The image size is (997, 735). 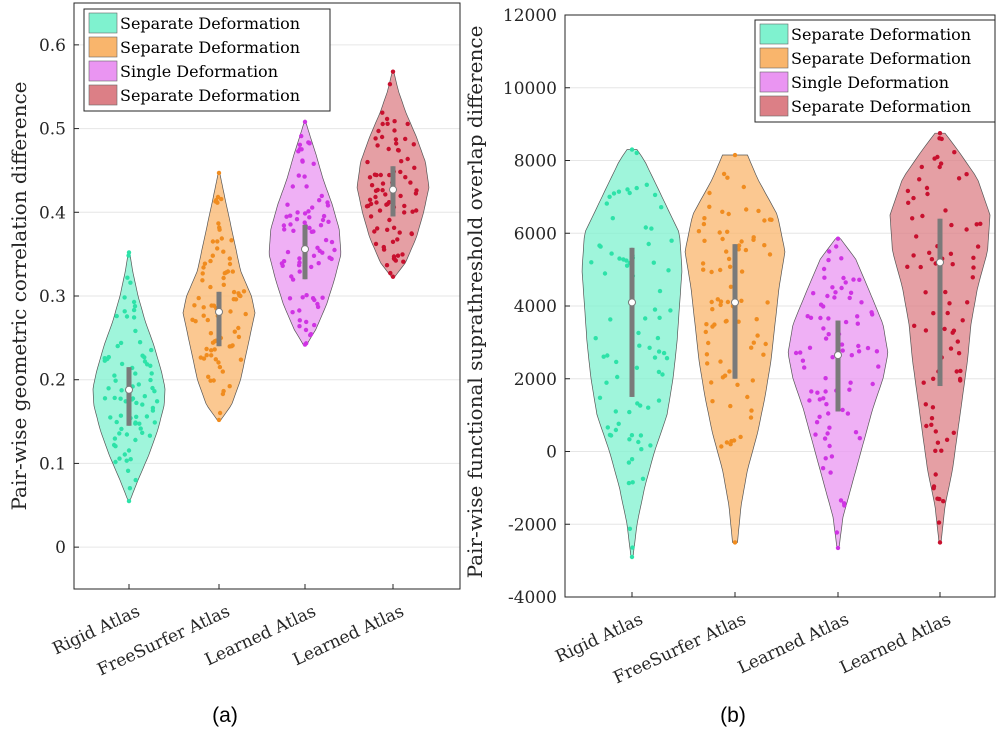 I want to click on legend-swatch, so click(x=774, y=106).